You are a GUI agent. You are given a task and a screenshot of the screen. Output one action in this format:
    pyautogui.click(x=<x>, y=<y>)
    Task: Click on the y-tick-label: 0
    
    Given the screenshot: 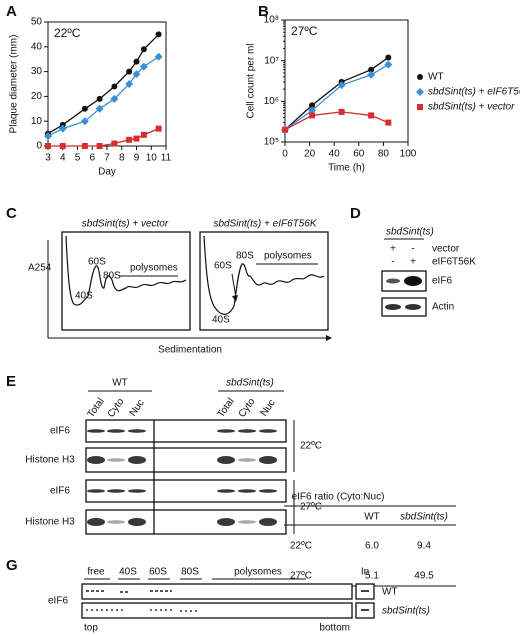 What is the action you would take?
    pyautogui.click(x=39, y=146)
    